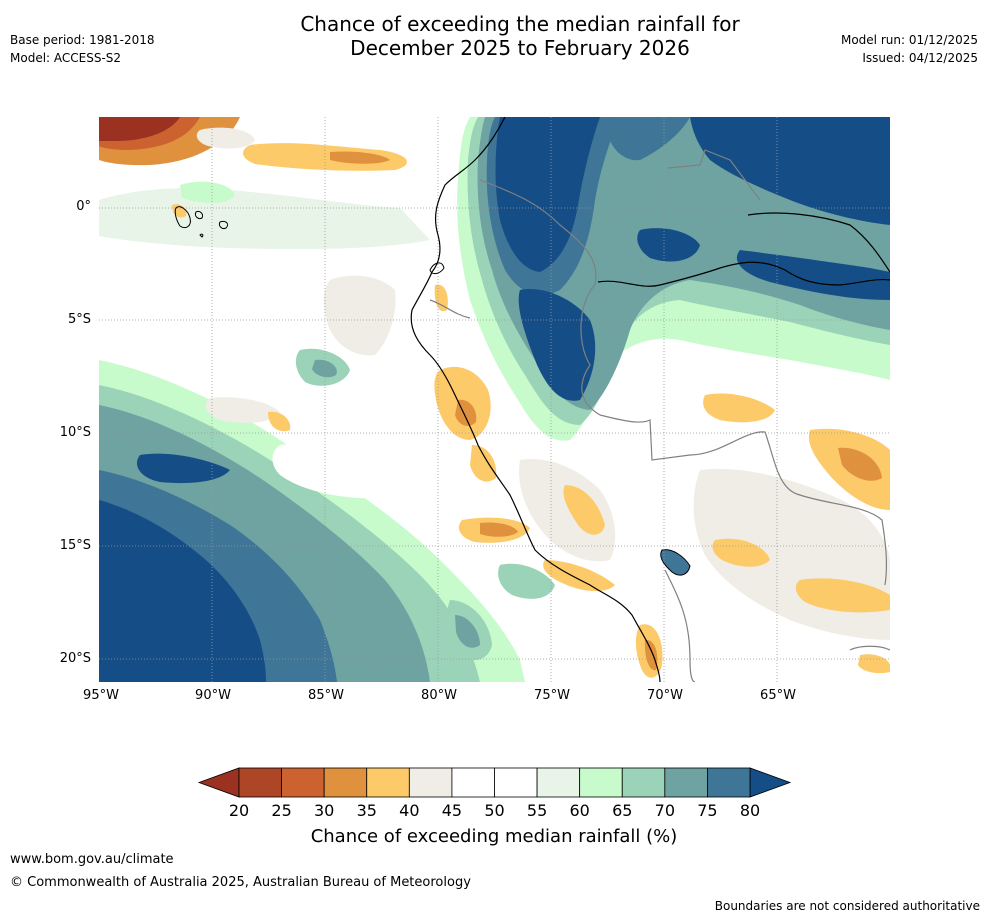 This screenshot has width=988, height=919. I want to click on colorbar-tick-45: 45, so click(452, 810).